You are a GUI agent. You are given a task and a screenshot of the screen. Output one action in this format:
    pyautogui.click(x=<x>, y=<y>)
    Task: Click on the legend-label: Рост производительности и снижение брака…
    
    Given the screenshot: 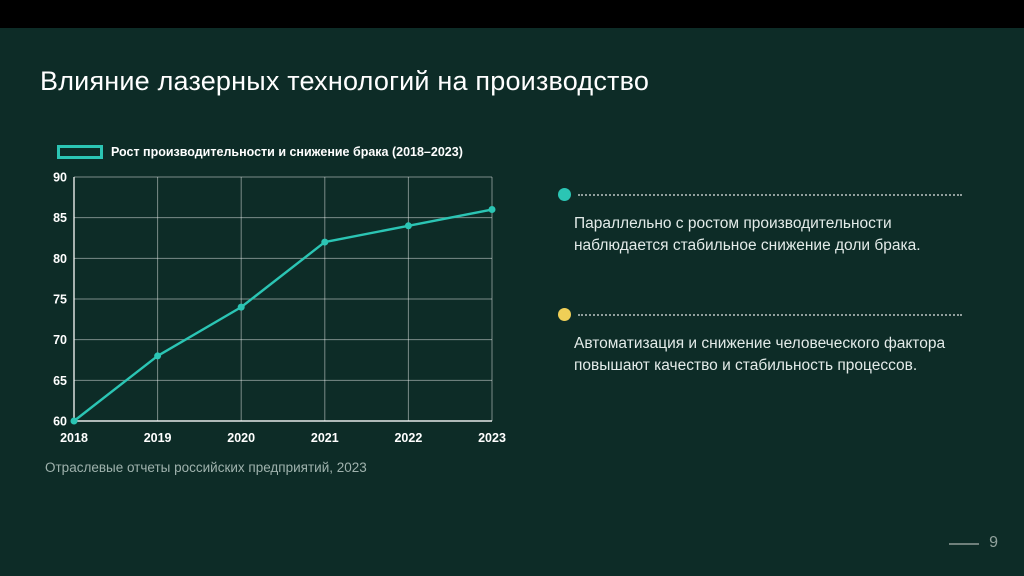 What is the action you would take?
    pyautogui.click(x=287, y=152)
    